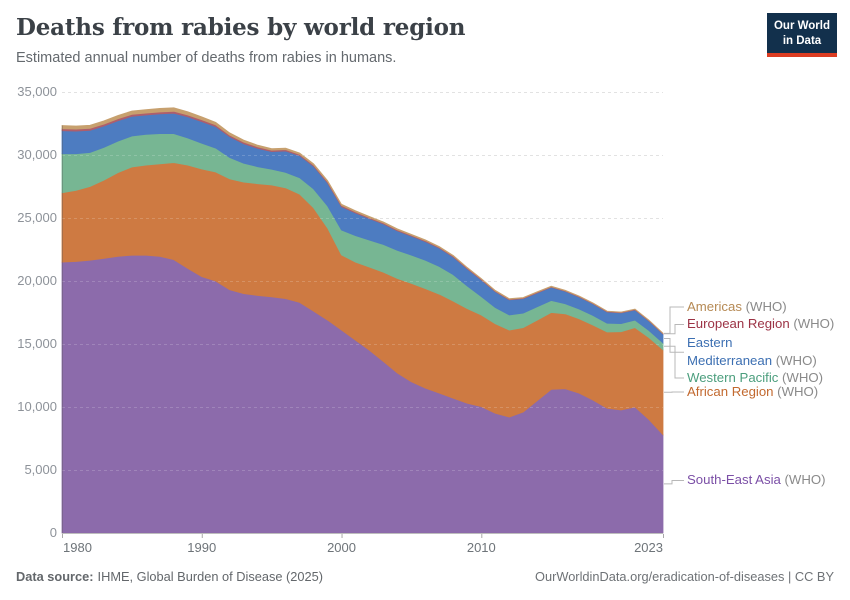  Describe the element at coordinates (53, 532) in the screenshot. I see `y-axis-label: 0` at that location.